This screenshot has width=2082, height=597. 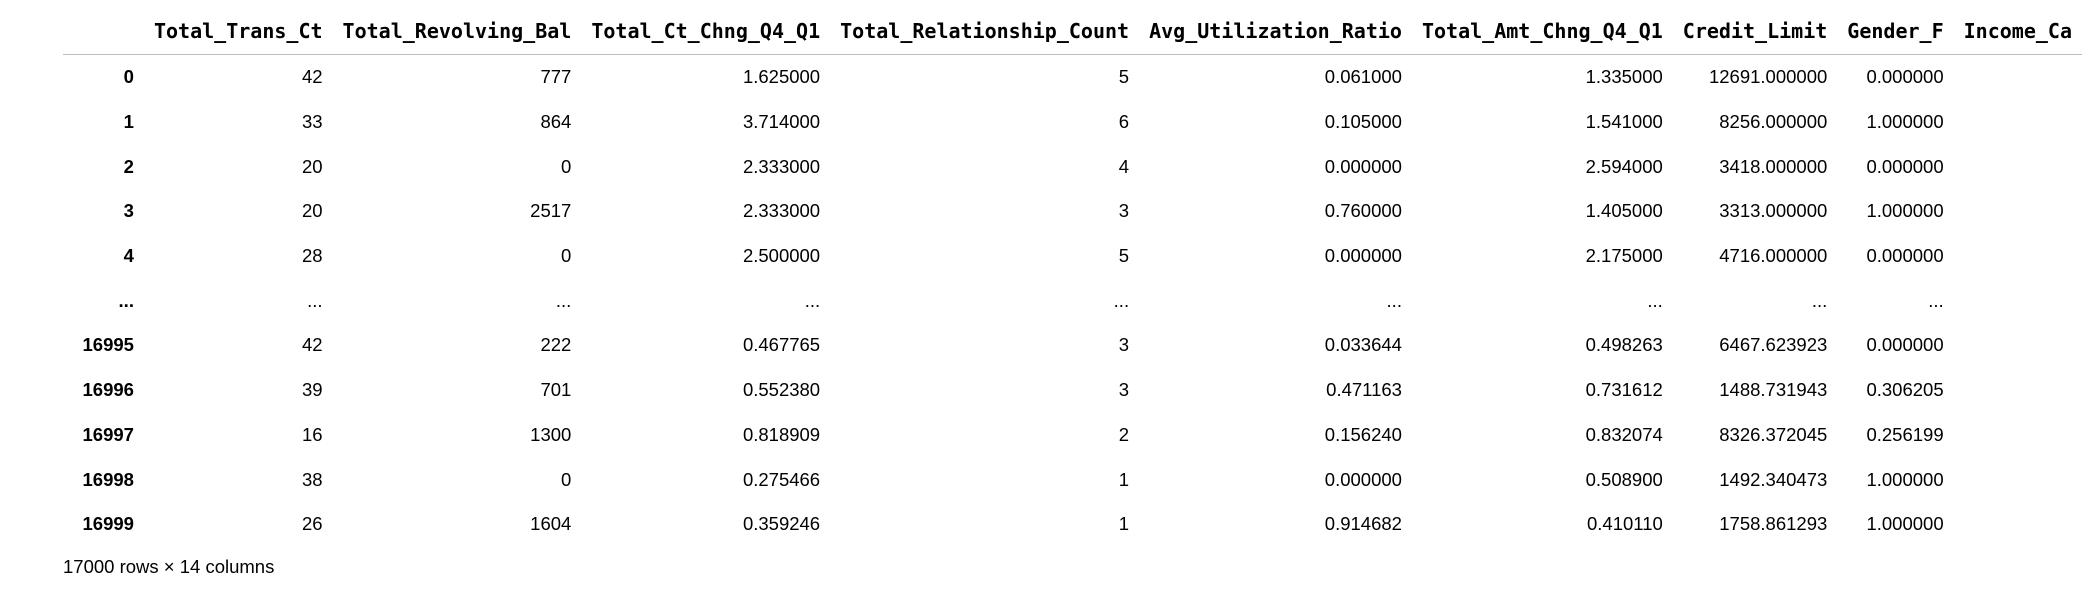 What do you see at coordinates (1275, 32) in the screenshot?
I see `column-header: Avg_Utilization_Ratio` at bounding box center [1275, 32].